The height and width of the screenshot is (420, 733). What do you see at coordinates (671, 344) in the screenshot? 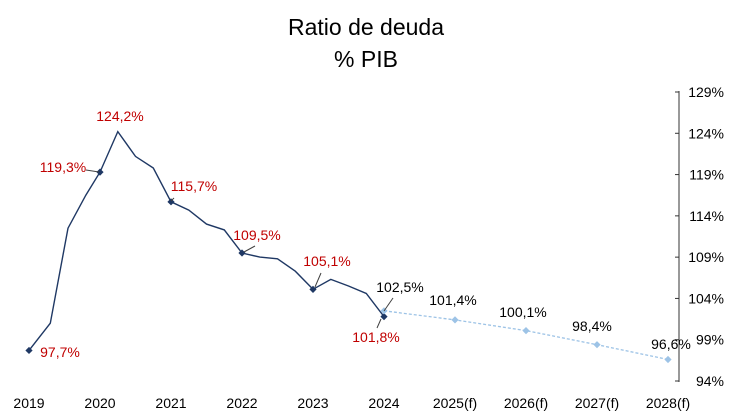
I see `data-label: 96,6%` at bounding box center [671, 344].